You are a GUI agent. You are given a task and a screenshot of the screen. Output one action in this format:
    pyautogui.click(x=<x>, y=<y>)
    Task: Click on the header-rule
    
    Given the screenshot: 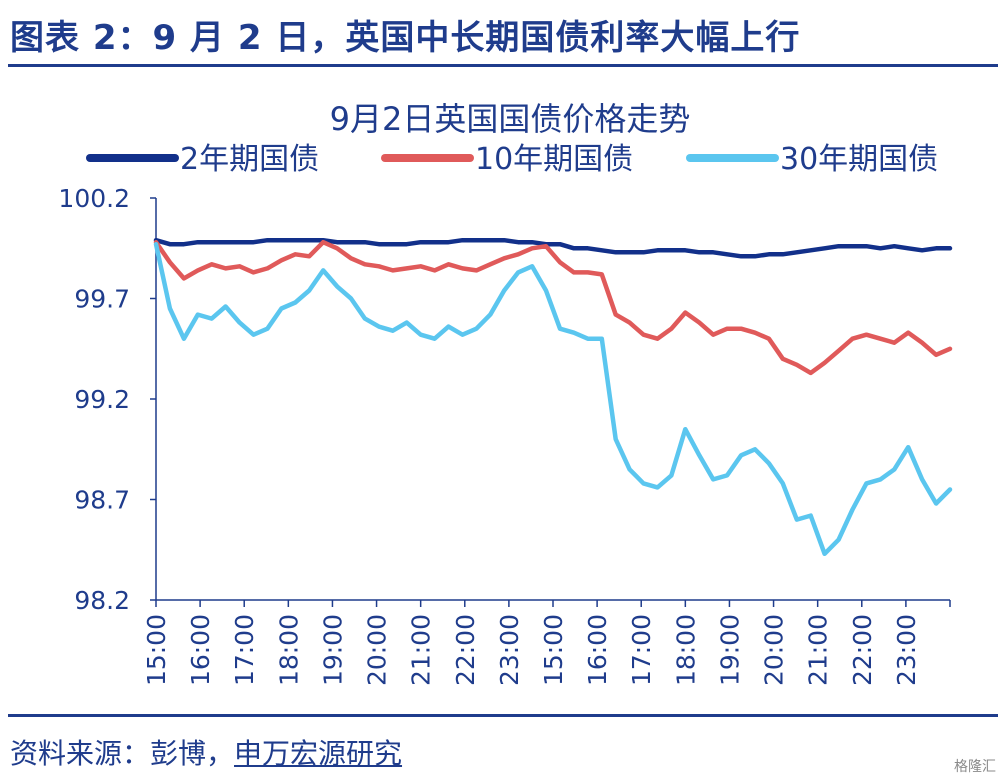 What is the action you would take?
    pyautogui.click(x=503, y=65)
    